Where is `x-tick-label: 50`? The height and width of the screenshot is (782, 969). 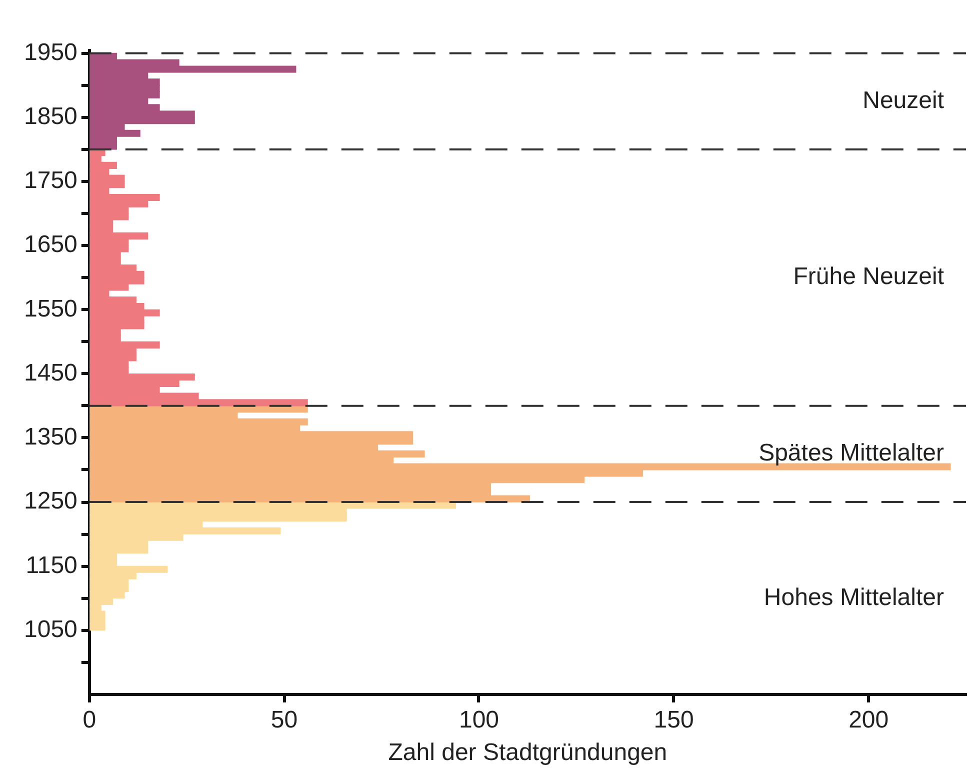
x-tick-label: 50 is located at coordinates (284, 720).